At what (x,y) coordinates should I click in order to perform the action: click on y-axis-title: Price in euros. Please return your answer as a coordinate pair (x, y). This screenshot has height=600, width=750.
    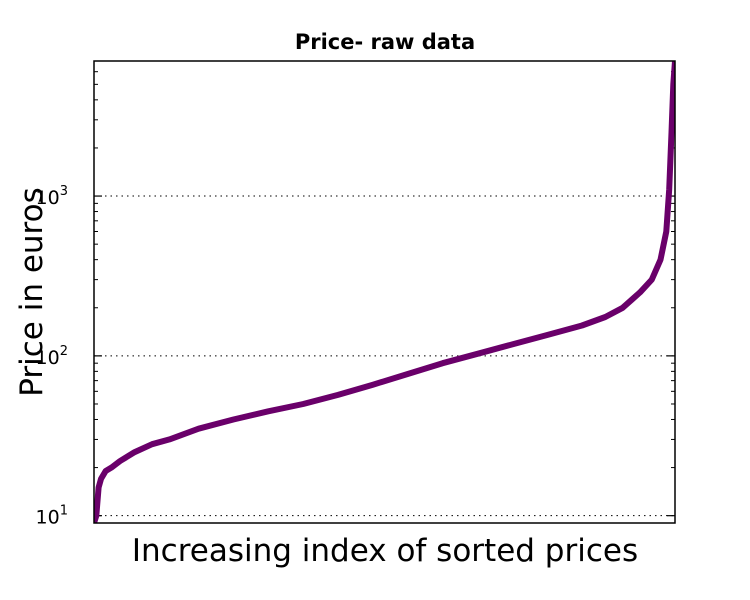
    Looking at the image, I should click on (32, 292).